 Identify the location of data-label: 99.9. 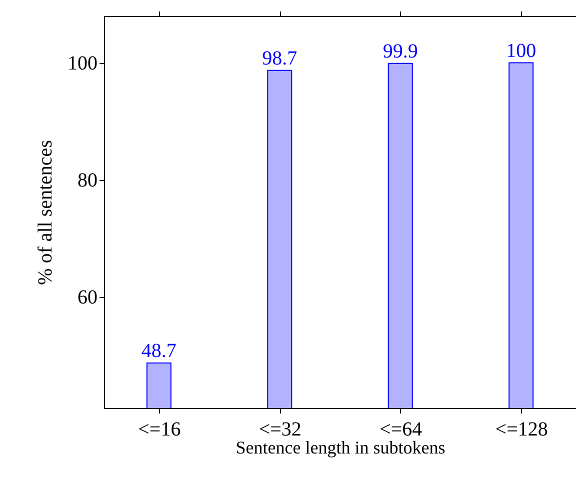
(400, 51).